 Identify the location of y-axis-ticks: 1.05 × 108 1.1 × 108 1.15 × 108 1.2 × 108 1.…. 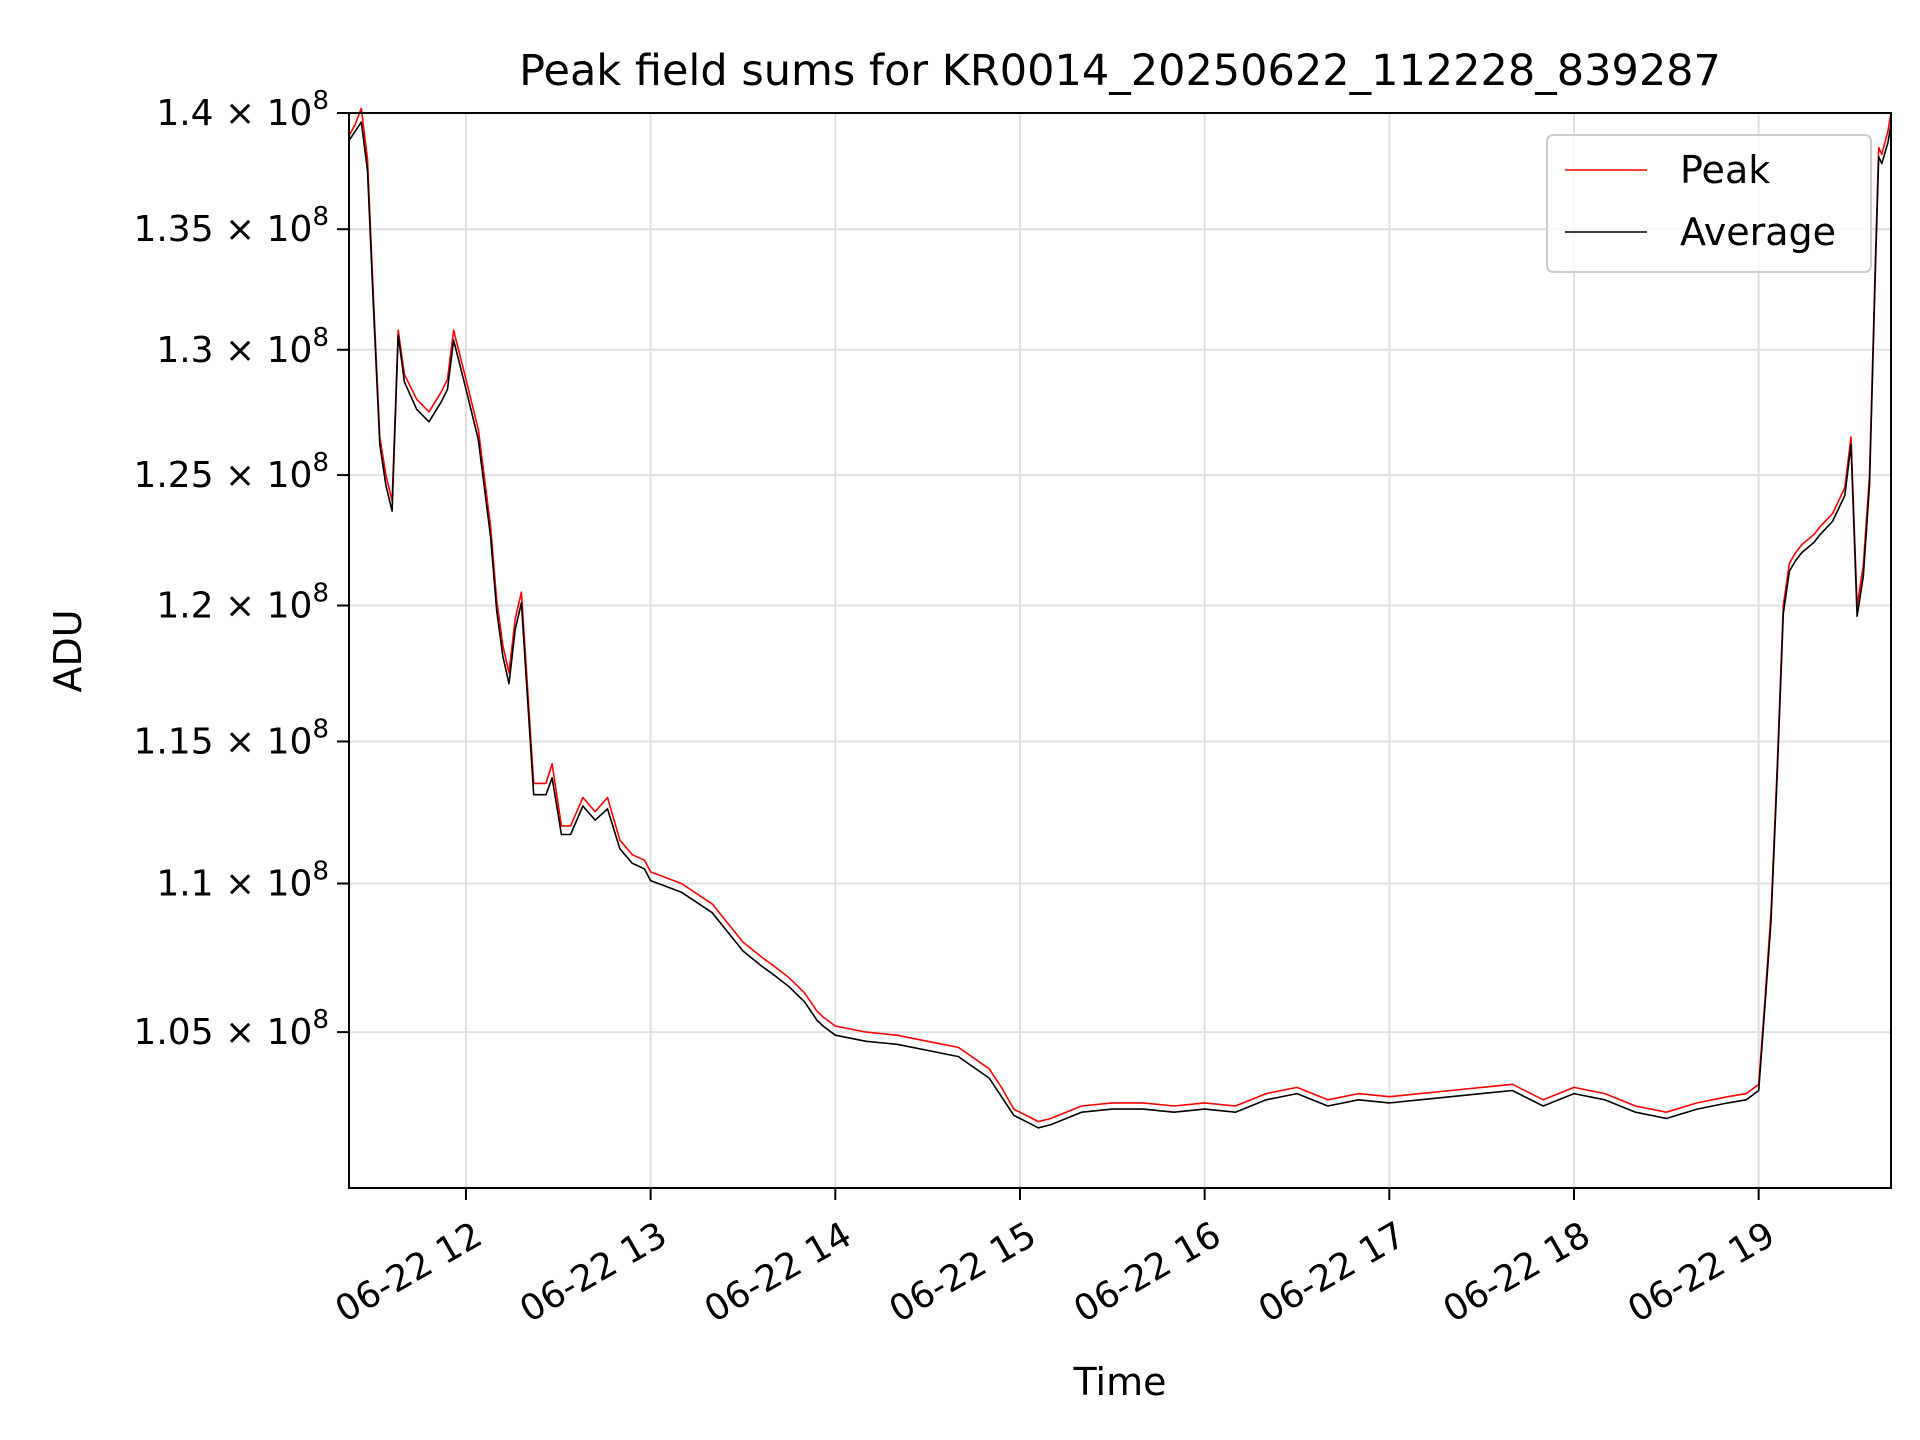
(241, 569).